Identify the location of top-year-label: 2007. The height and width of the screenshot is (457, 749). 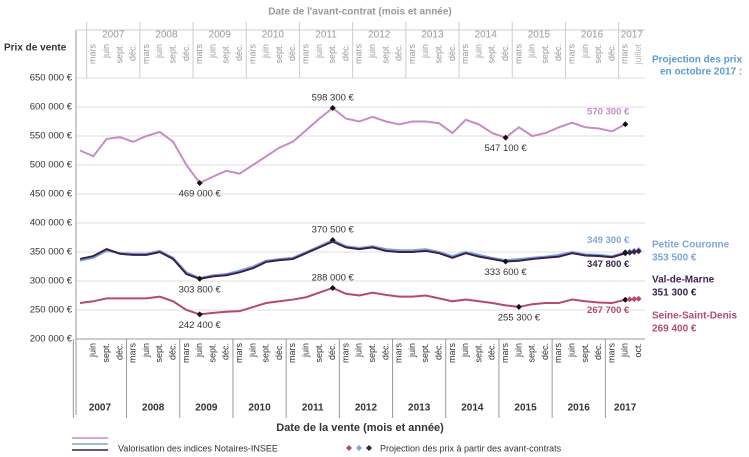
(113, 35).